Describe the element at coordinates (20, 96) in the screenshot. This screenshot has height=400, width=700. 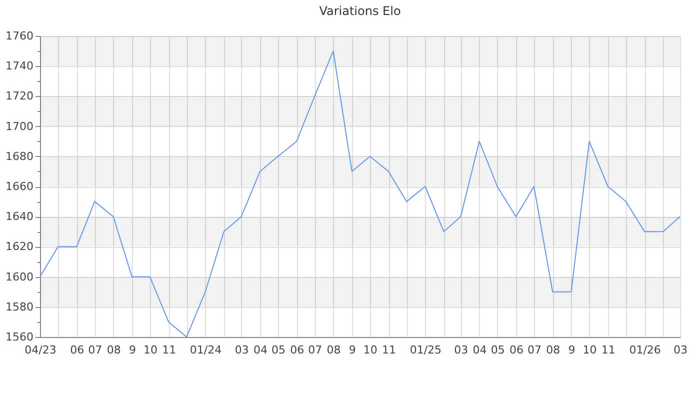
I see `y-tick-label: 1720` at that location.